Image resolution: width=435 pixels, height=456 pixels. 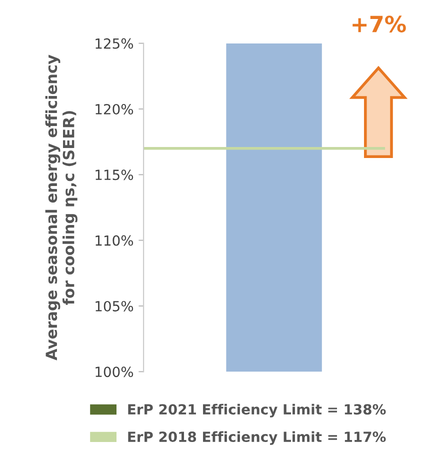 What do you see at coordinates (115, 372) in the screenshot?
I see `y-tick-label: 100%` at bounding box center [115, 372].